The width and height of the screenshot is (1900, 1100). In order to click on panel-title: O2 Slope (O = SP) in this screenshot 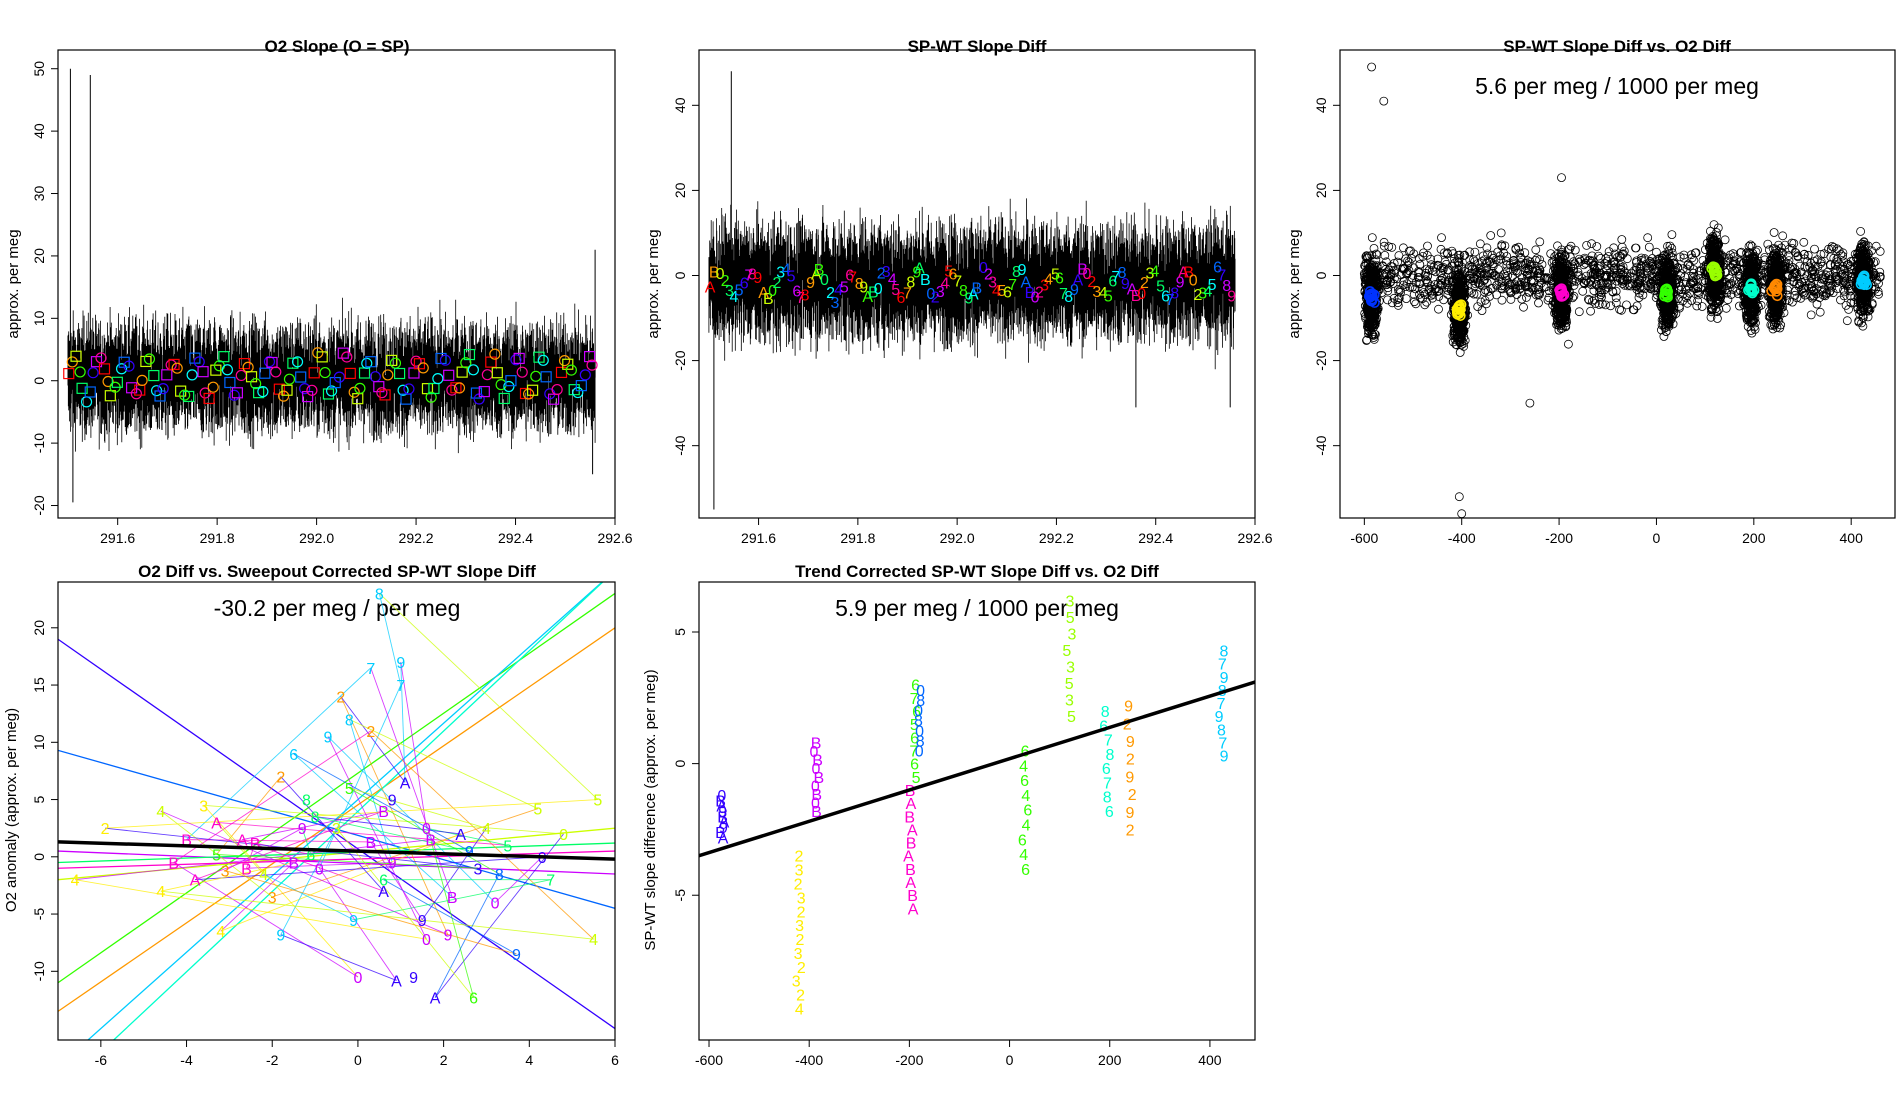, I will do `click(336, 46)`.